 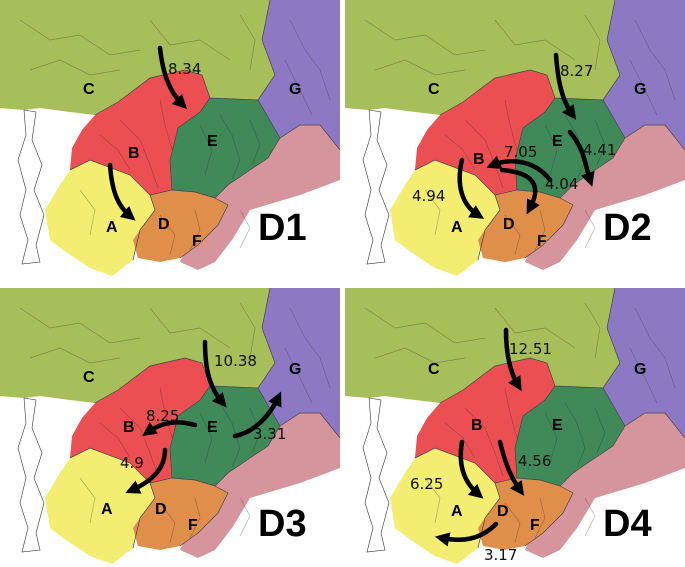 What do you see at coordinates (520, 152) in the screenshot?
I see `flow-value: 7.05` at bounding box center [520, 152].